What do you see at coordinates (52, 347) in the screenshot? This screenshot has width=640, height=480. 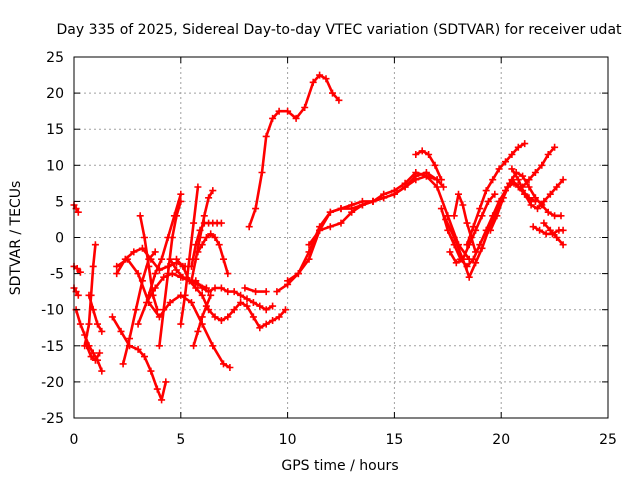 I see `y-tick-label: -15` at bounding box center [52, 347].